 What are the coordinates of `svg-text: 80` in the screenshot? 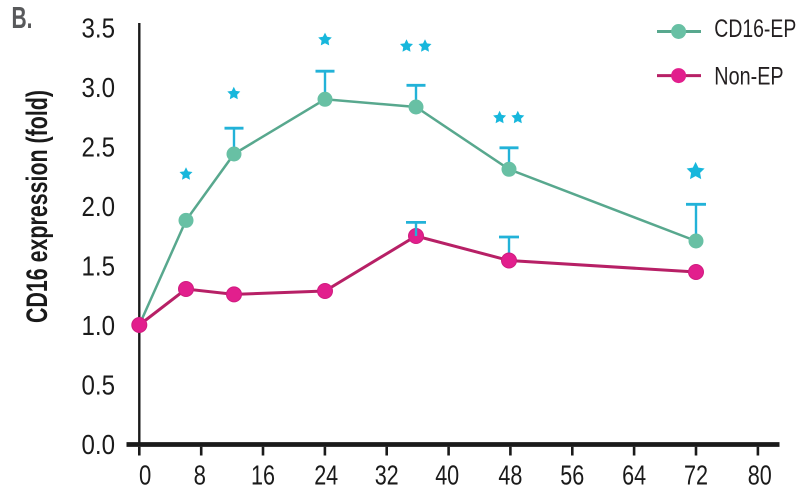 It's located at (760, 475).